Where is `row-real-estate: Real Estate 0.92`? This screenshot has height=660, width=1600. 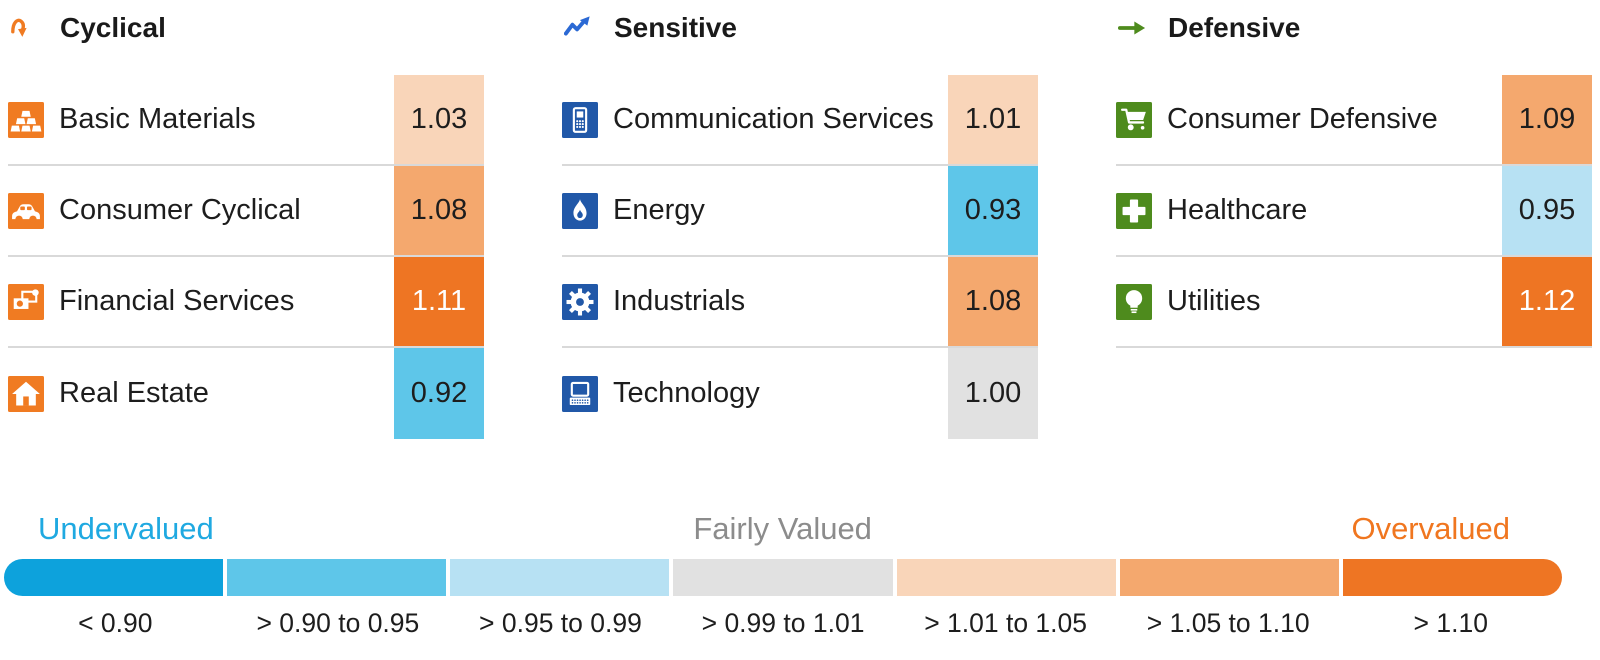
row-real-estate: Real Estate 0.92 is located at coordinates (246, 393).